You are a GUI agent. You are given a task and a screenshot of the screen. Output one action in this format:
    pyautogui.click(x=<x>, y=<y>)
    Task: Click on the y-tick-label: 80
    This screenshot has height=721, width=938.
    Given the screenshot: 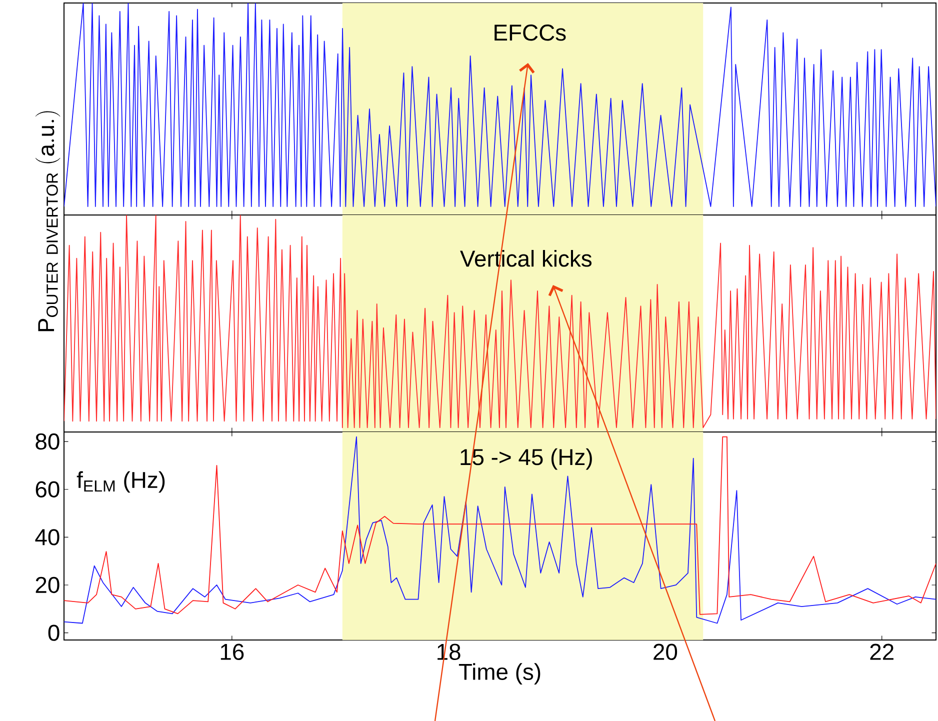 What is the action you would take?
    pyautogui.click(x=48, y=441)
    